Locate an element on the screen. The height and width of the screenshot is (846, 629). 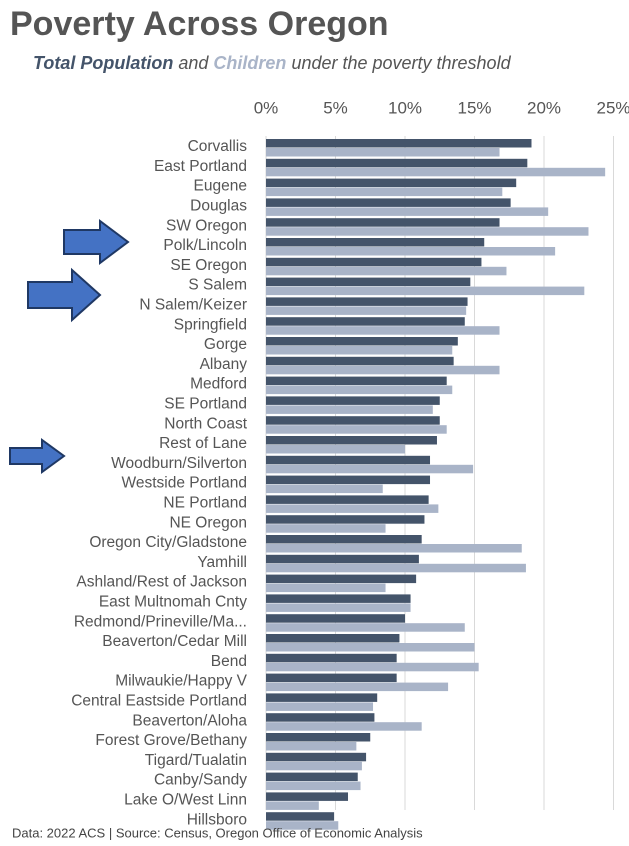
y-tick-label: NE Oregon is located at coordinates (208, 522).